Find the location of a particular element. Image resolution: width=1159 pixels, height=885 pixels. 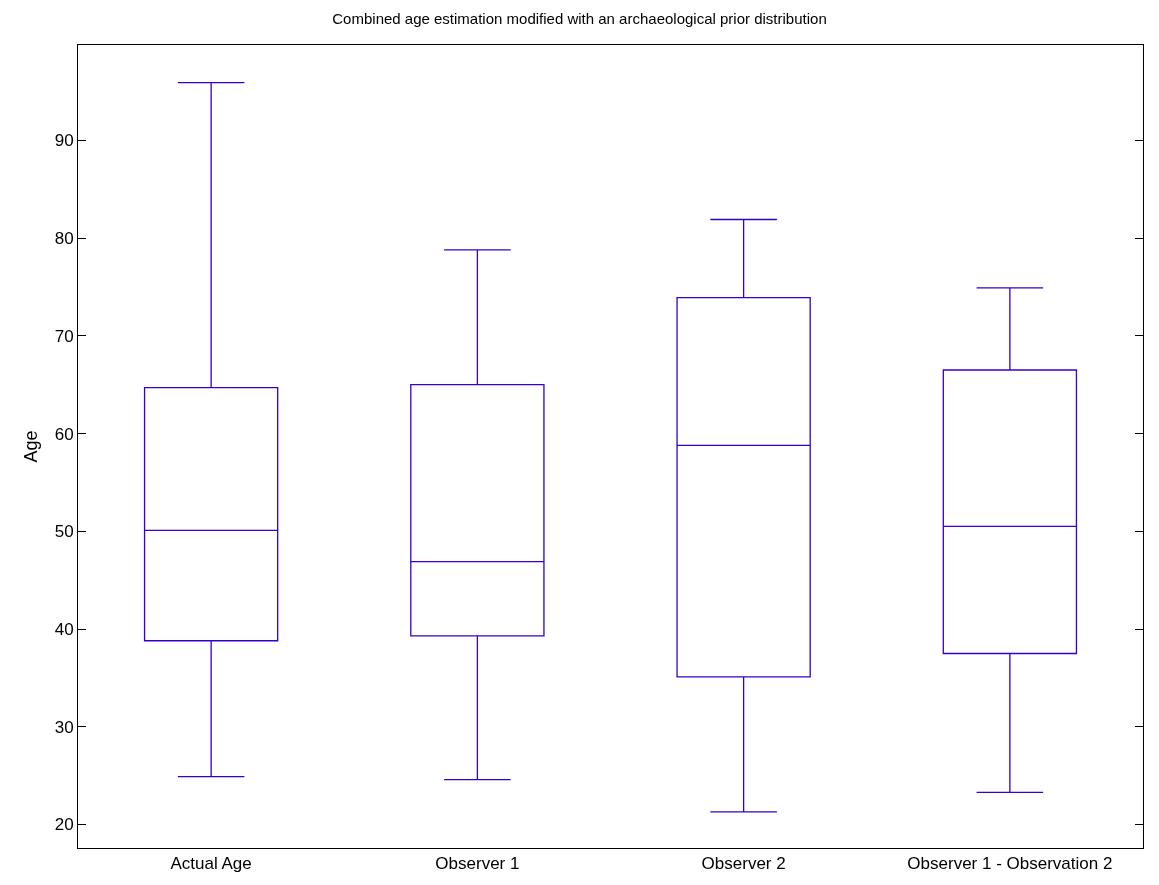

y-tick-label: 50 is located at coordinates (64, 532).